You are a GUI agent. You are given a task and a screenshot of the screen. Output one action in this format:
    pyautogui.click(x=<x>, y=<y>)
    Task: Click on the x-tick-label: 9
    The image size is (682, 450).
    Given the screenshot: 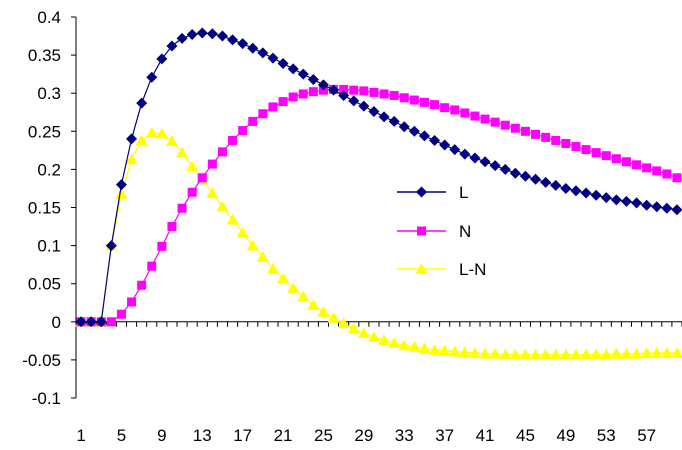 What is the action you would take?
    pyautogui.click(x=161, y=435)
    